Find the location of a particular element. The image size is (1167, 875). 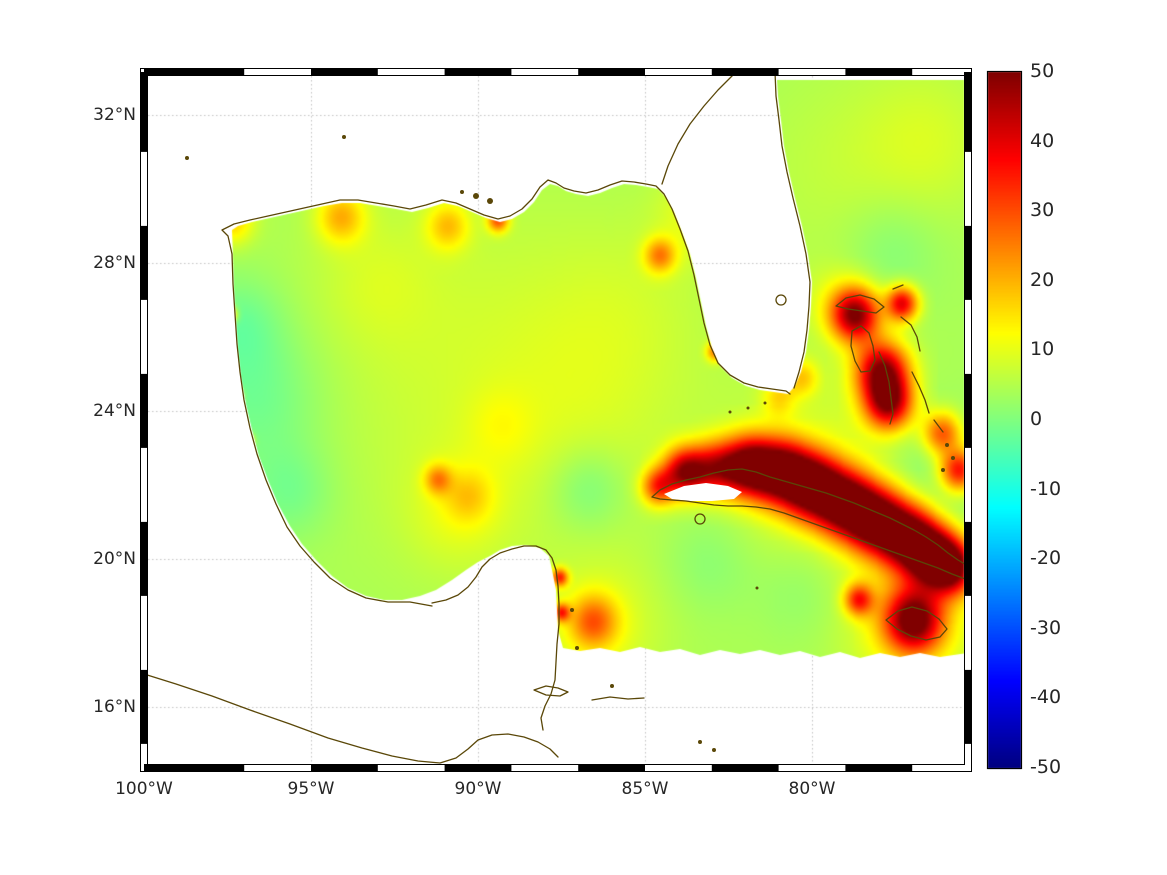

land-white-patches is located at coordinates (703, 492).